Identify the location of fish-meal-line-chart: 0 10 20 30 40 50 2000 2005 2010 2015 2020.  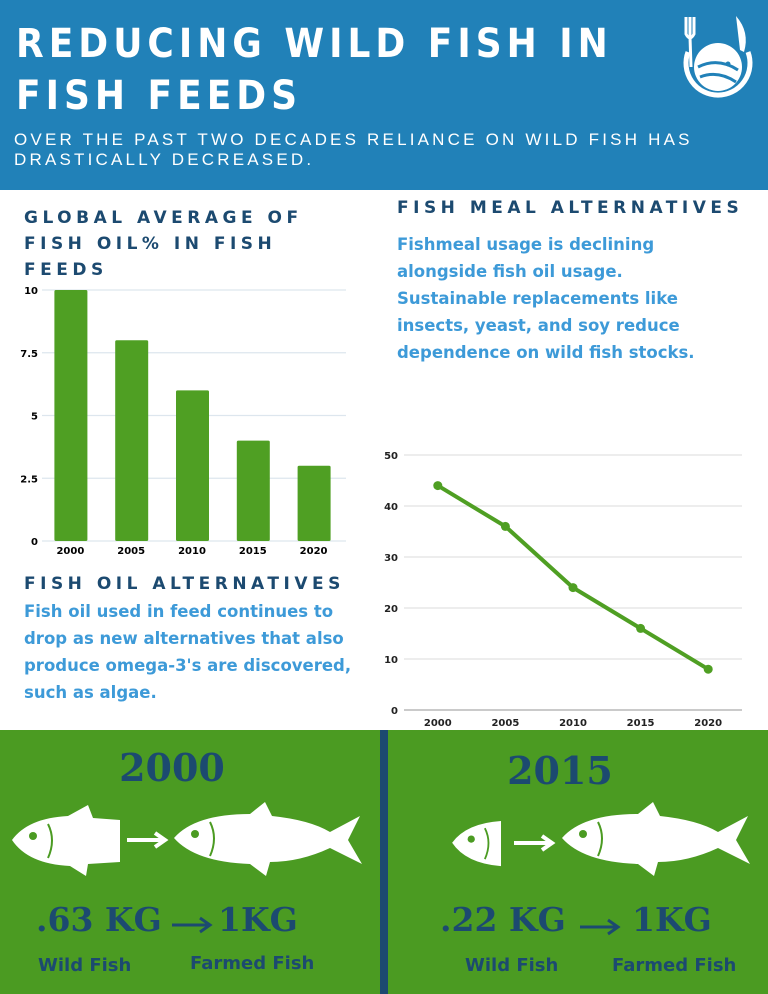
(563, 590).